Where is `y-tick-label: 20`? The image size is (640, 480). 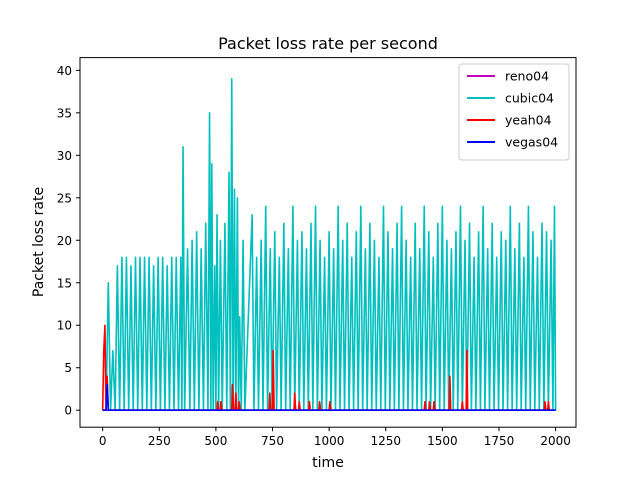
y-tick-label: 20 is located at coordinates (64, 241).